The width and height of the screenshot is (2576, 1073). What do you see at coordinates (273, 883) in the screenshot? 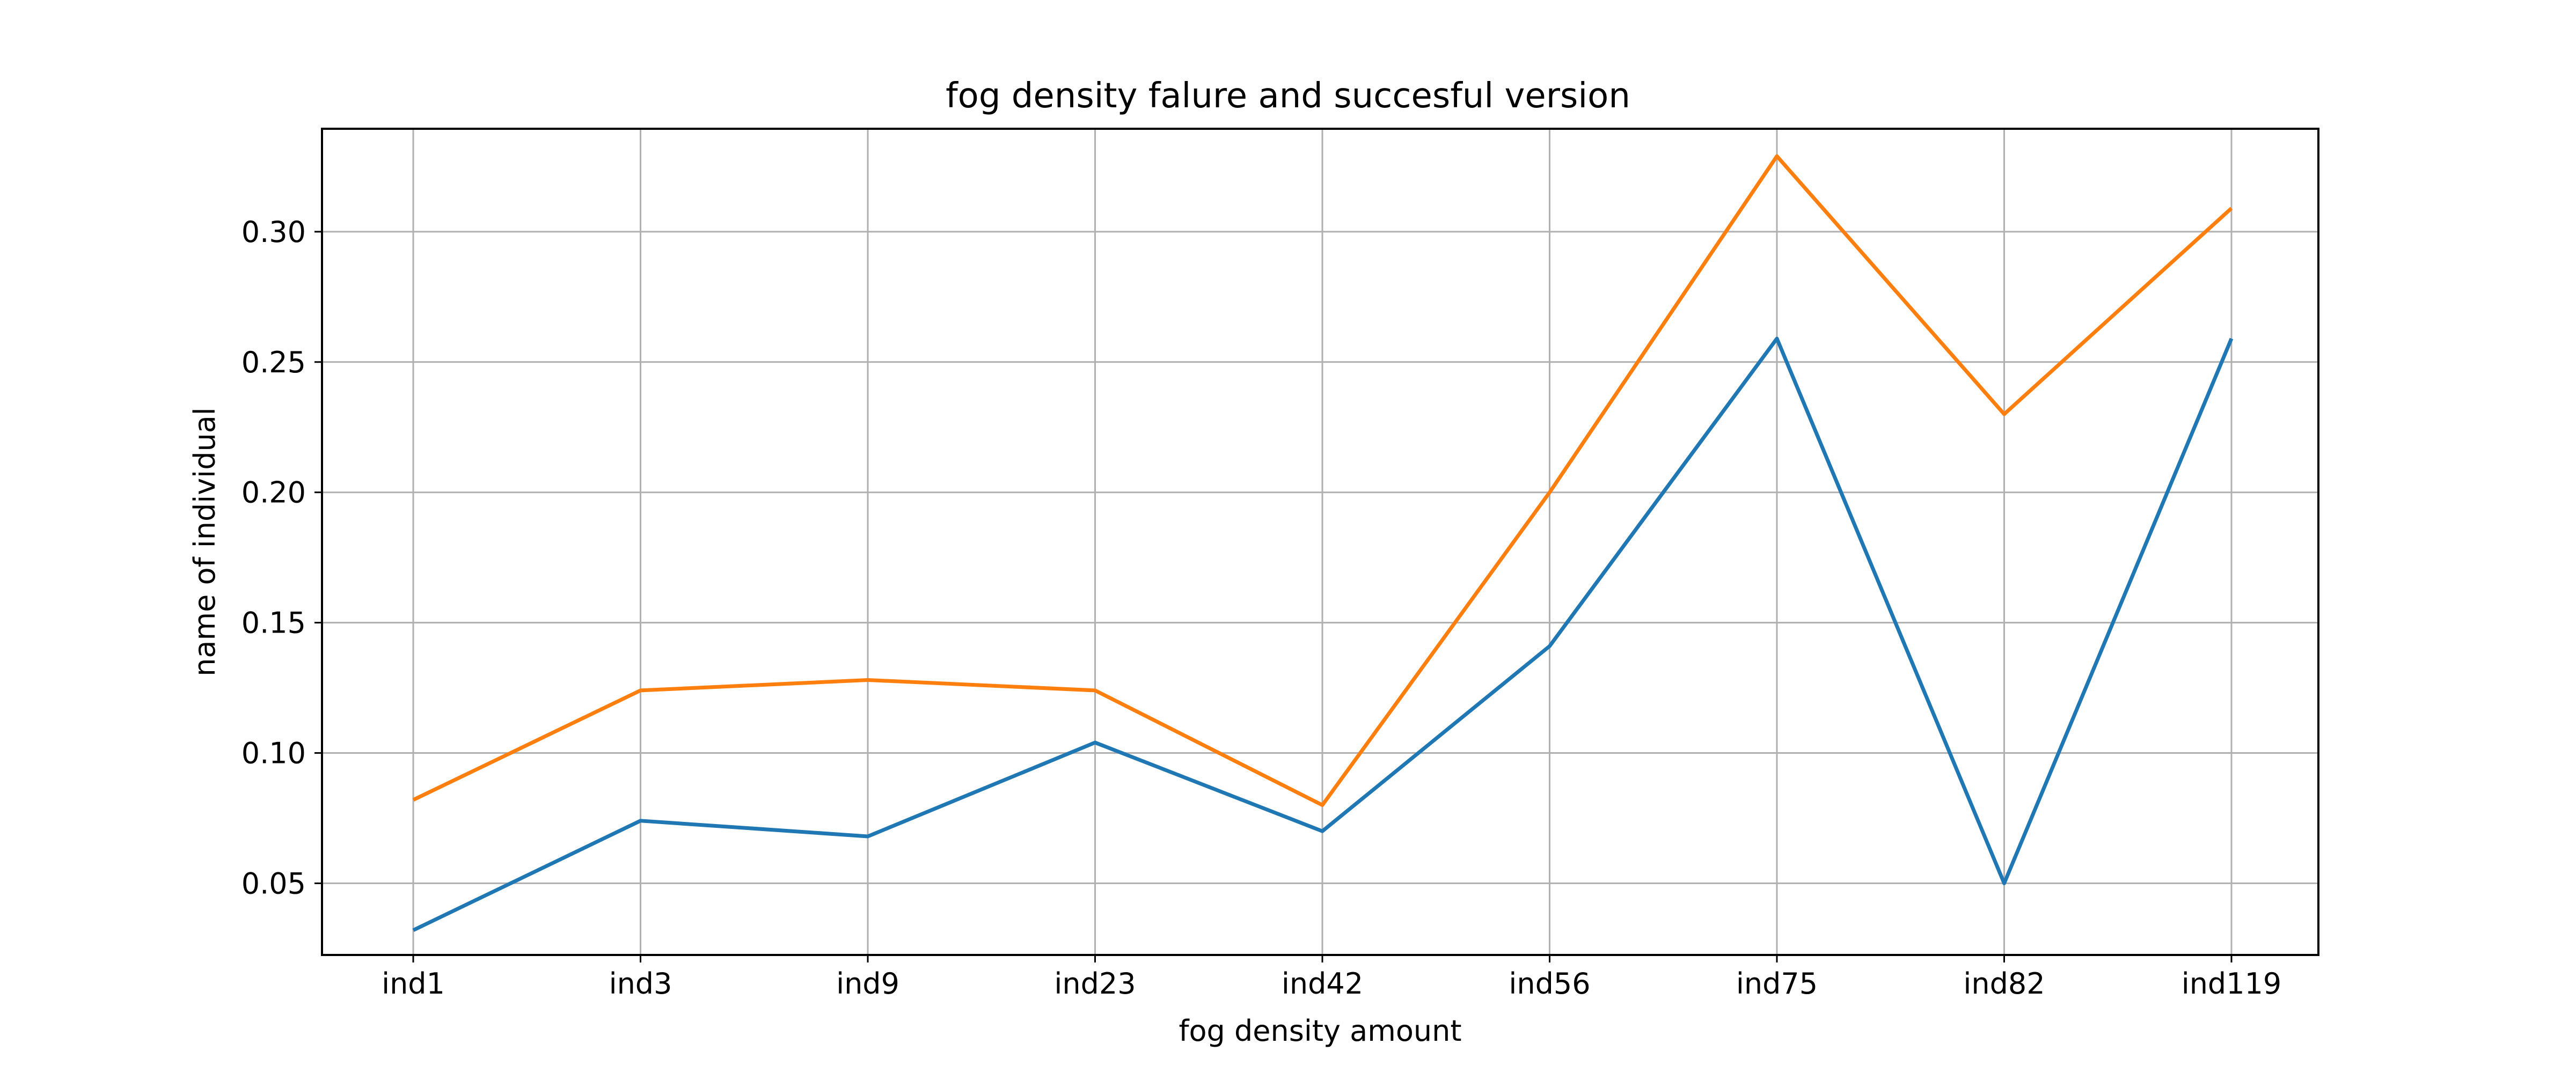
I see `y-tick-label: 0.05` at bounding box center [273, 883].